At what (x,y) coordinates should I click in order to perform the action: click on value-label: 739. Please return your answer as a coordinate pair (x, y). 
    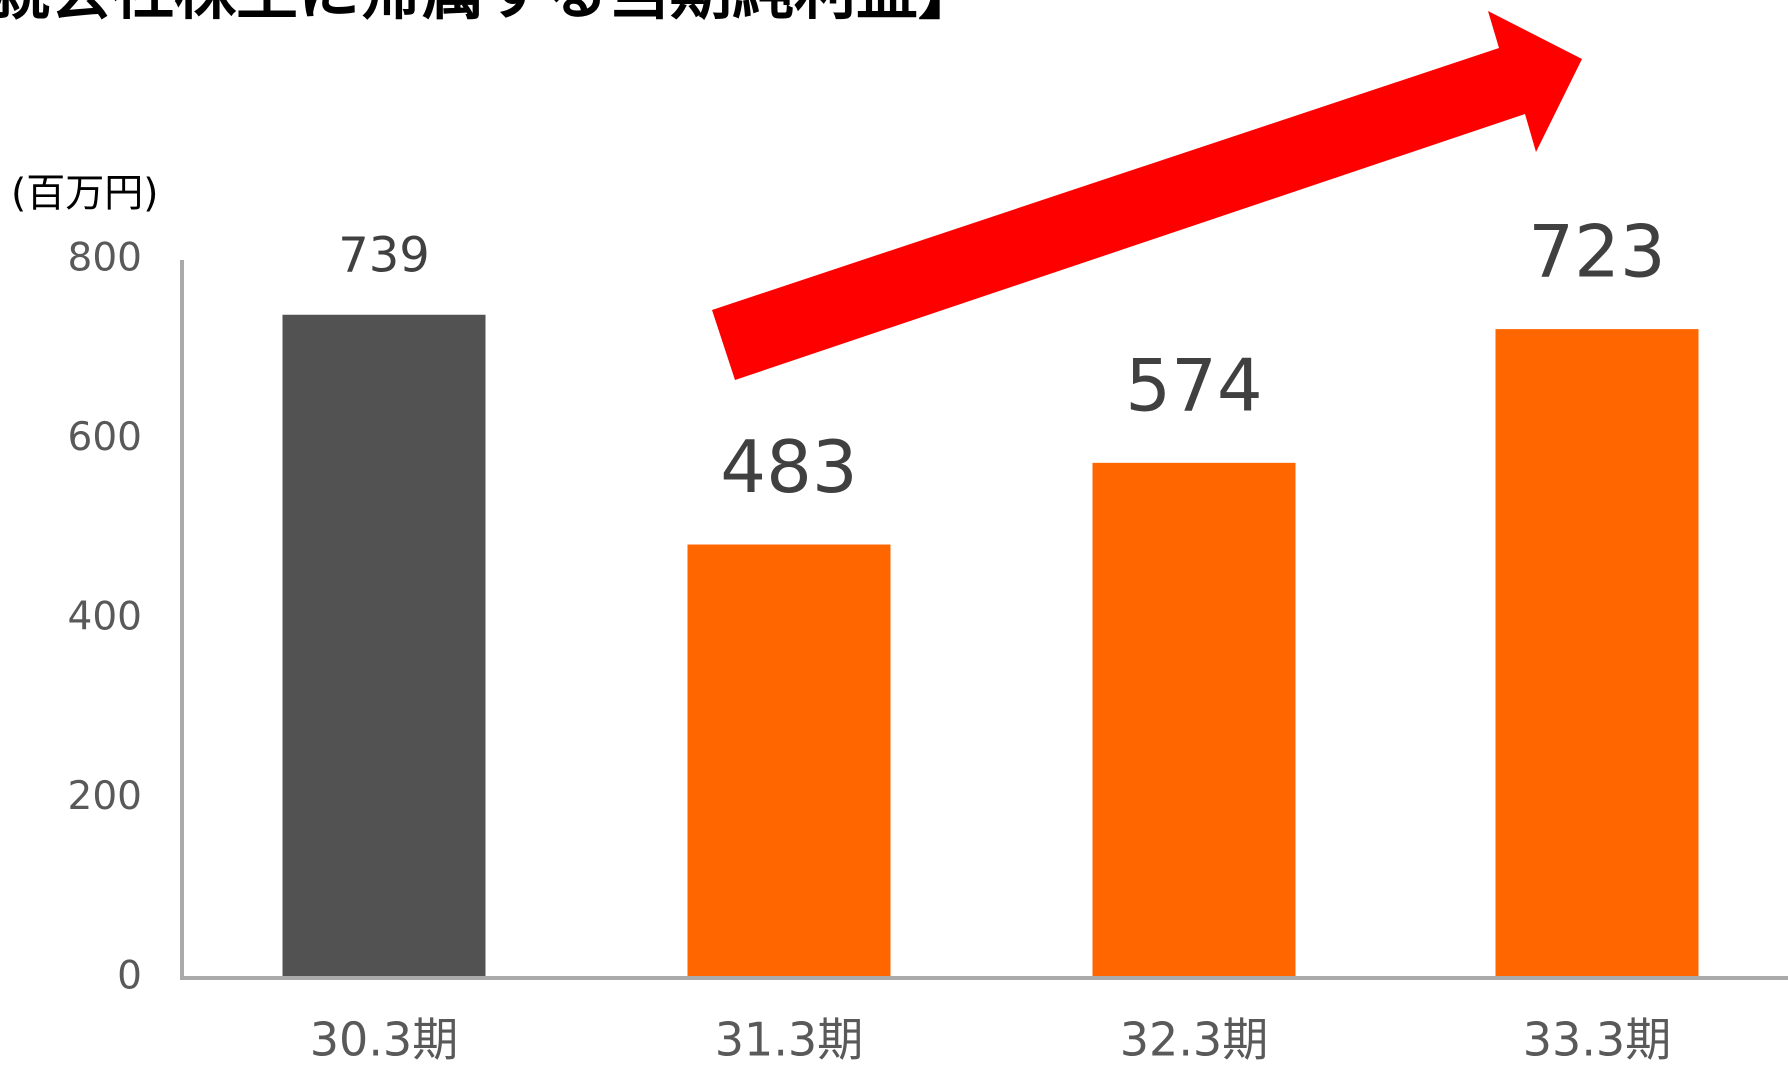
    Looking at the image, I should click on (384, 256).